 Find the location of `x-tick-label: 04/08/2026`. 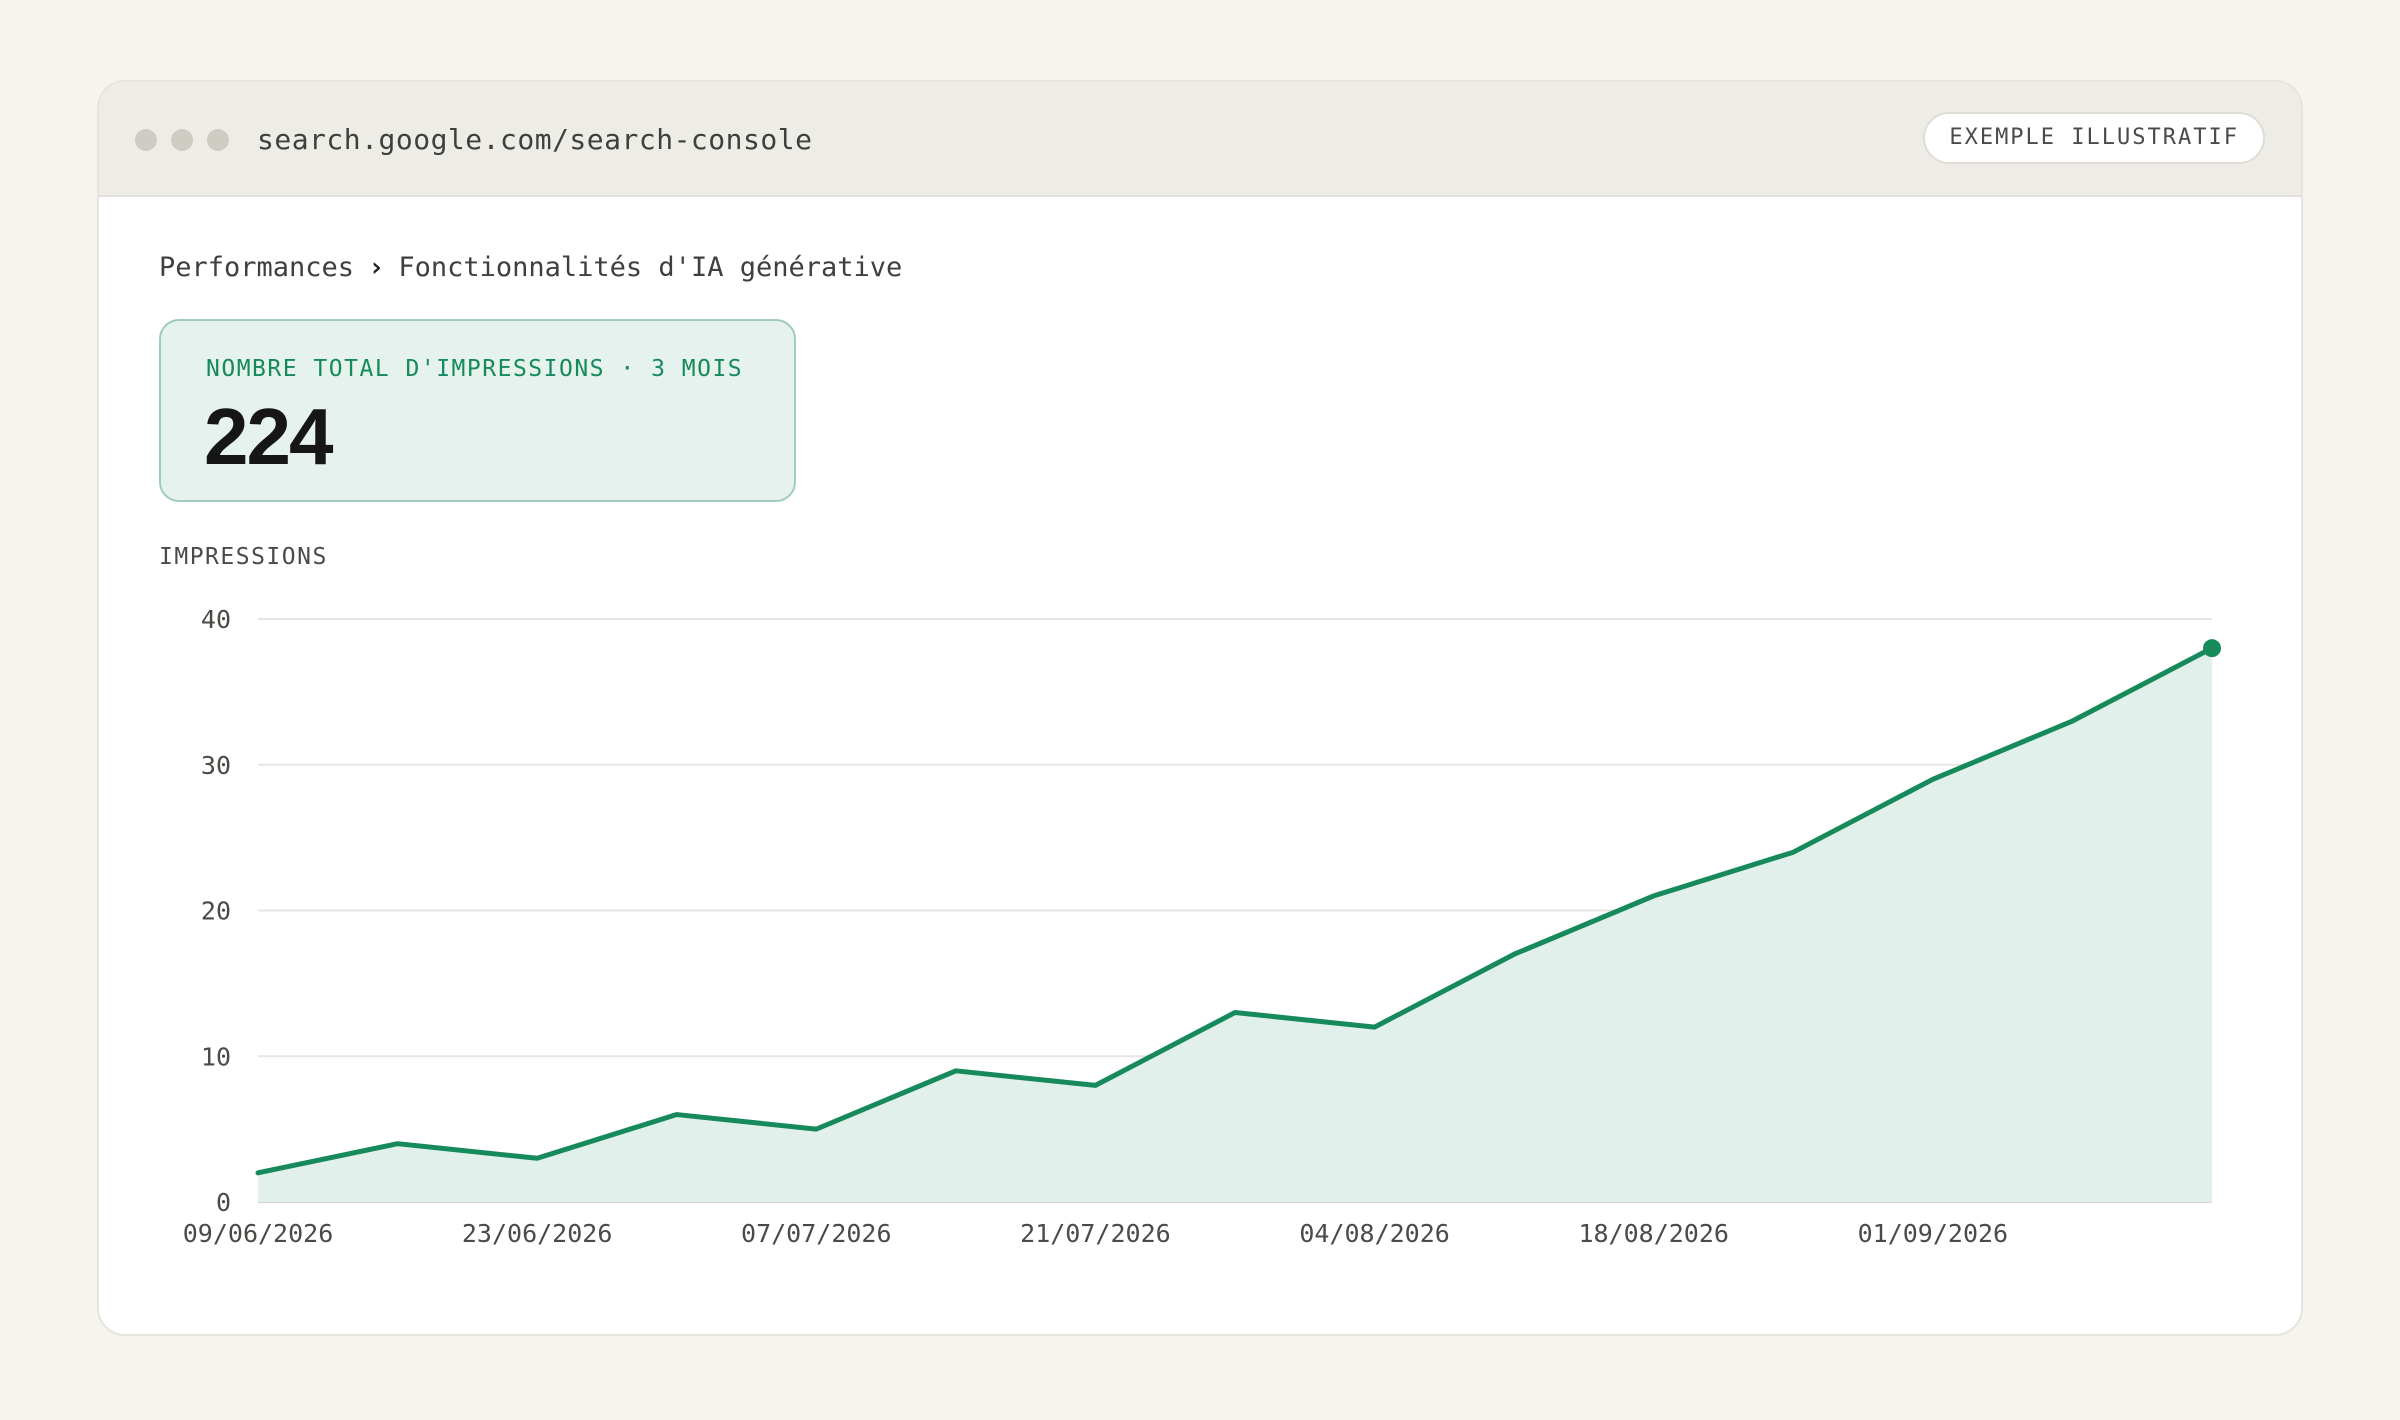

x-tick-label: 04/08/2026 is located at coordinates (1374, 1233).